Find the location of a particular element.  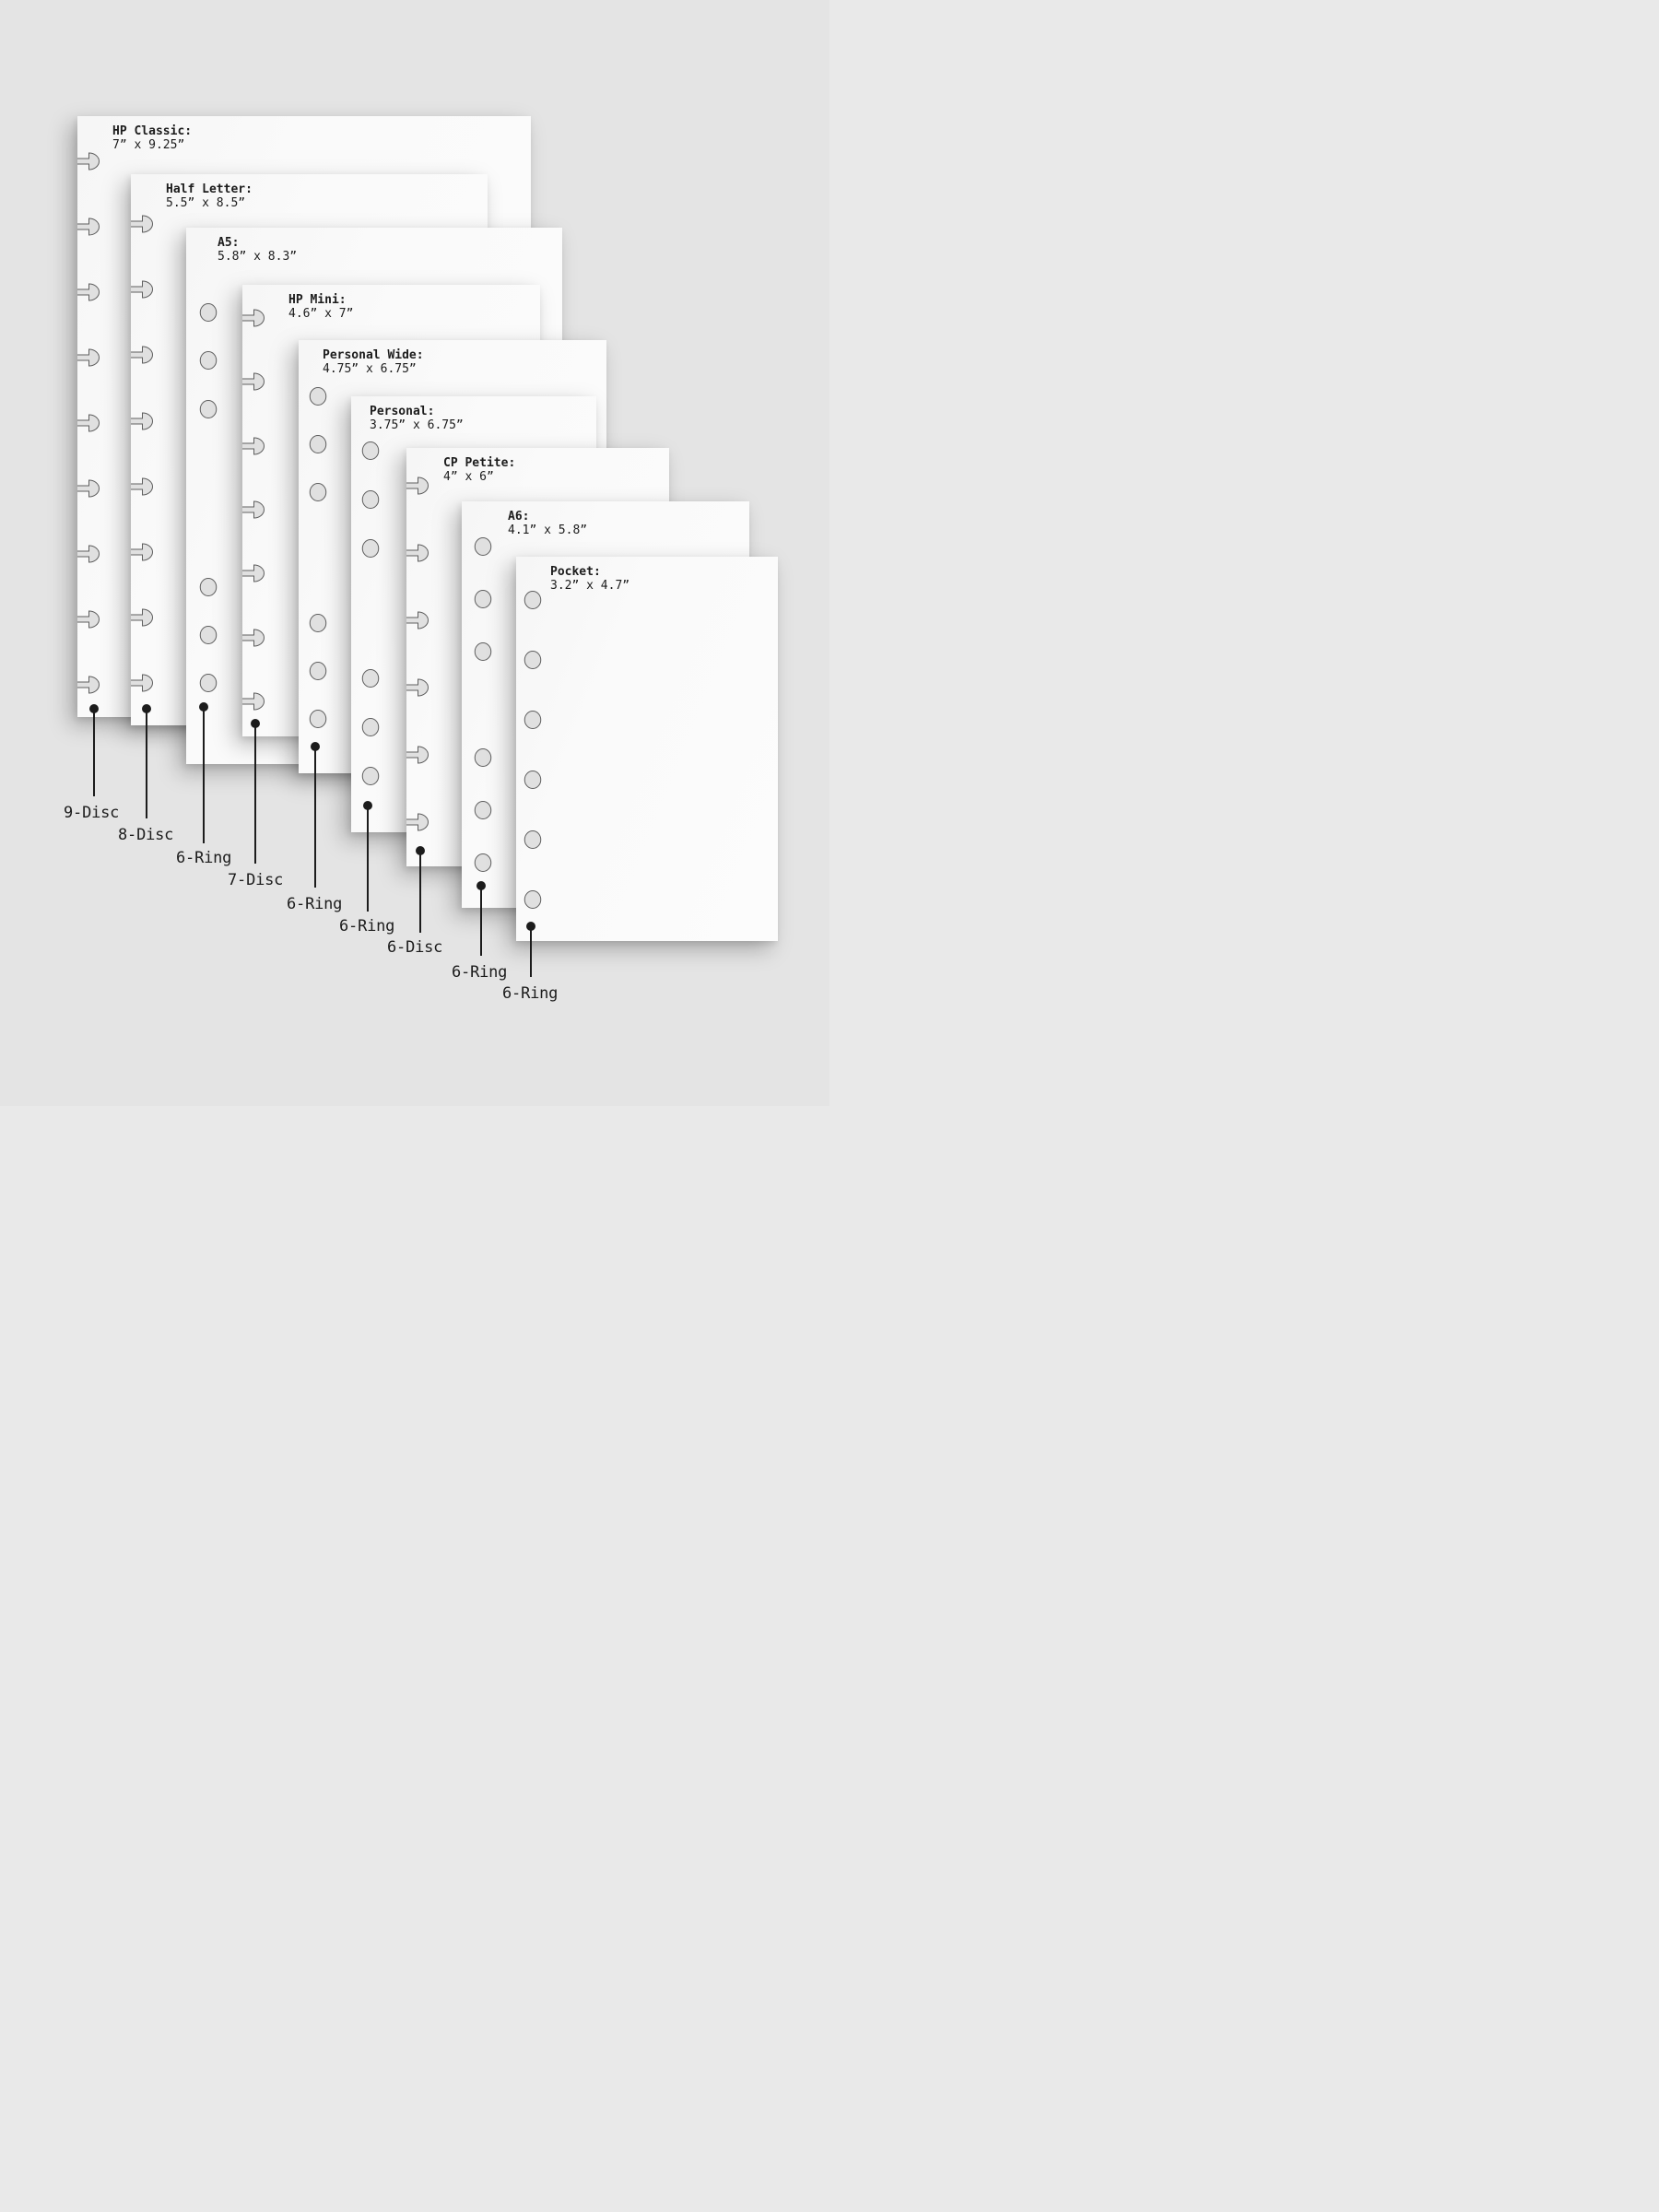

page-dimensions: 4.75” x 6.75” is located at coordinates (370, 369).